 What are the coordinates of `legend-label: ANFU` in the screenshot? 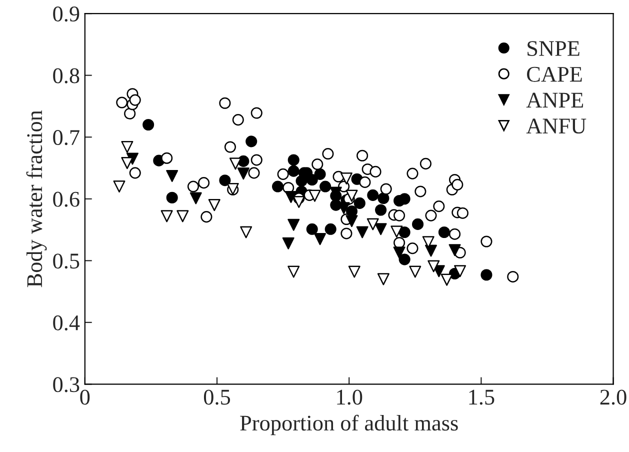 It's located at (556, 126).